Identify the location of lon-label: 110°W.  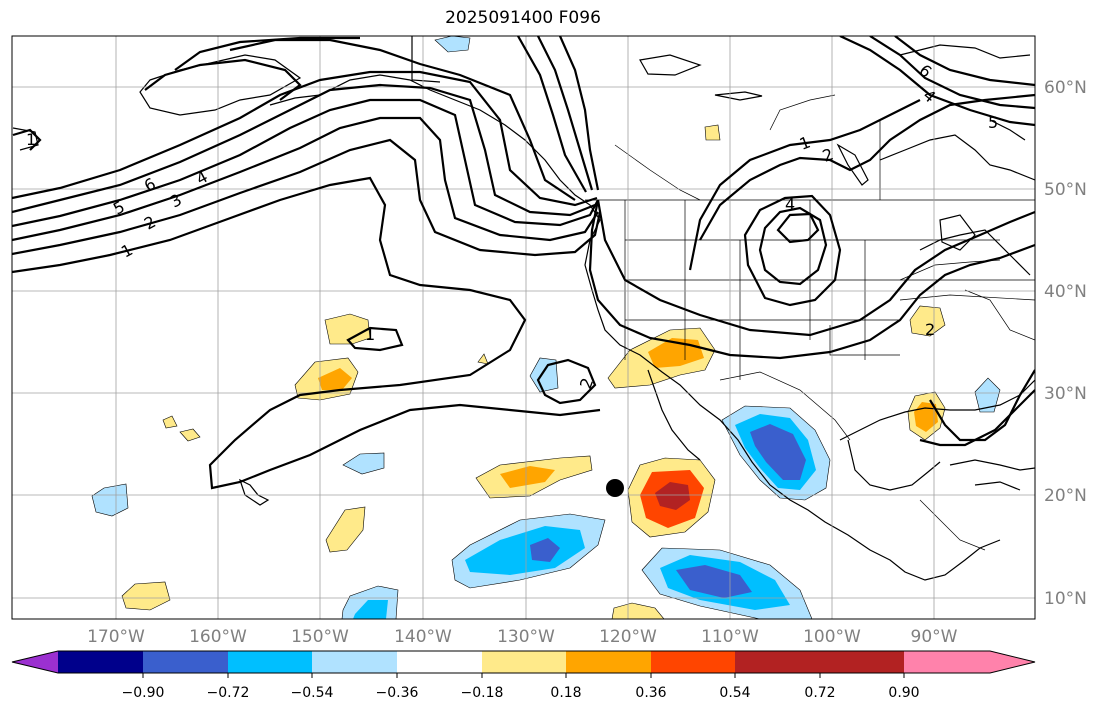
(730, 637).